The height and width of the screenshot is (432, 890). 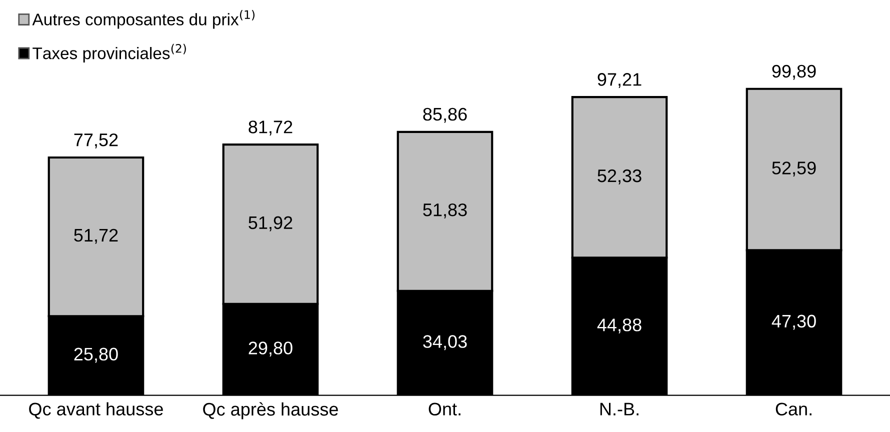 What do you see at coordinates (619, 409) in the screenshot?
I see `x-tick-label: N.-B.` at bounding box center [619, 409].